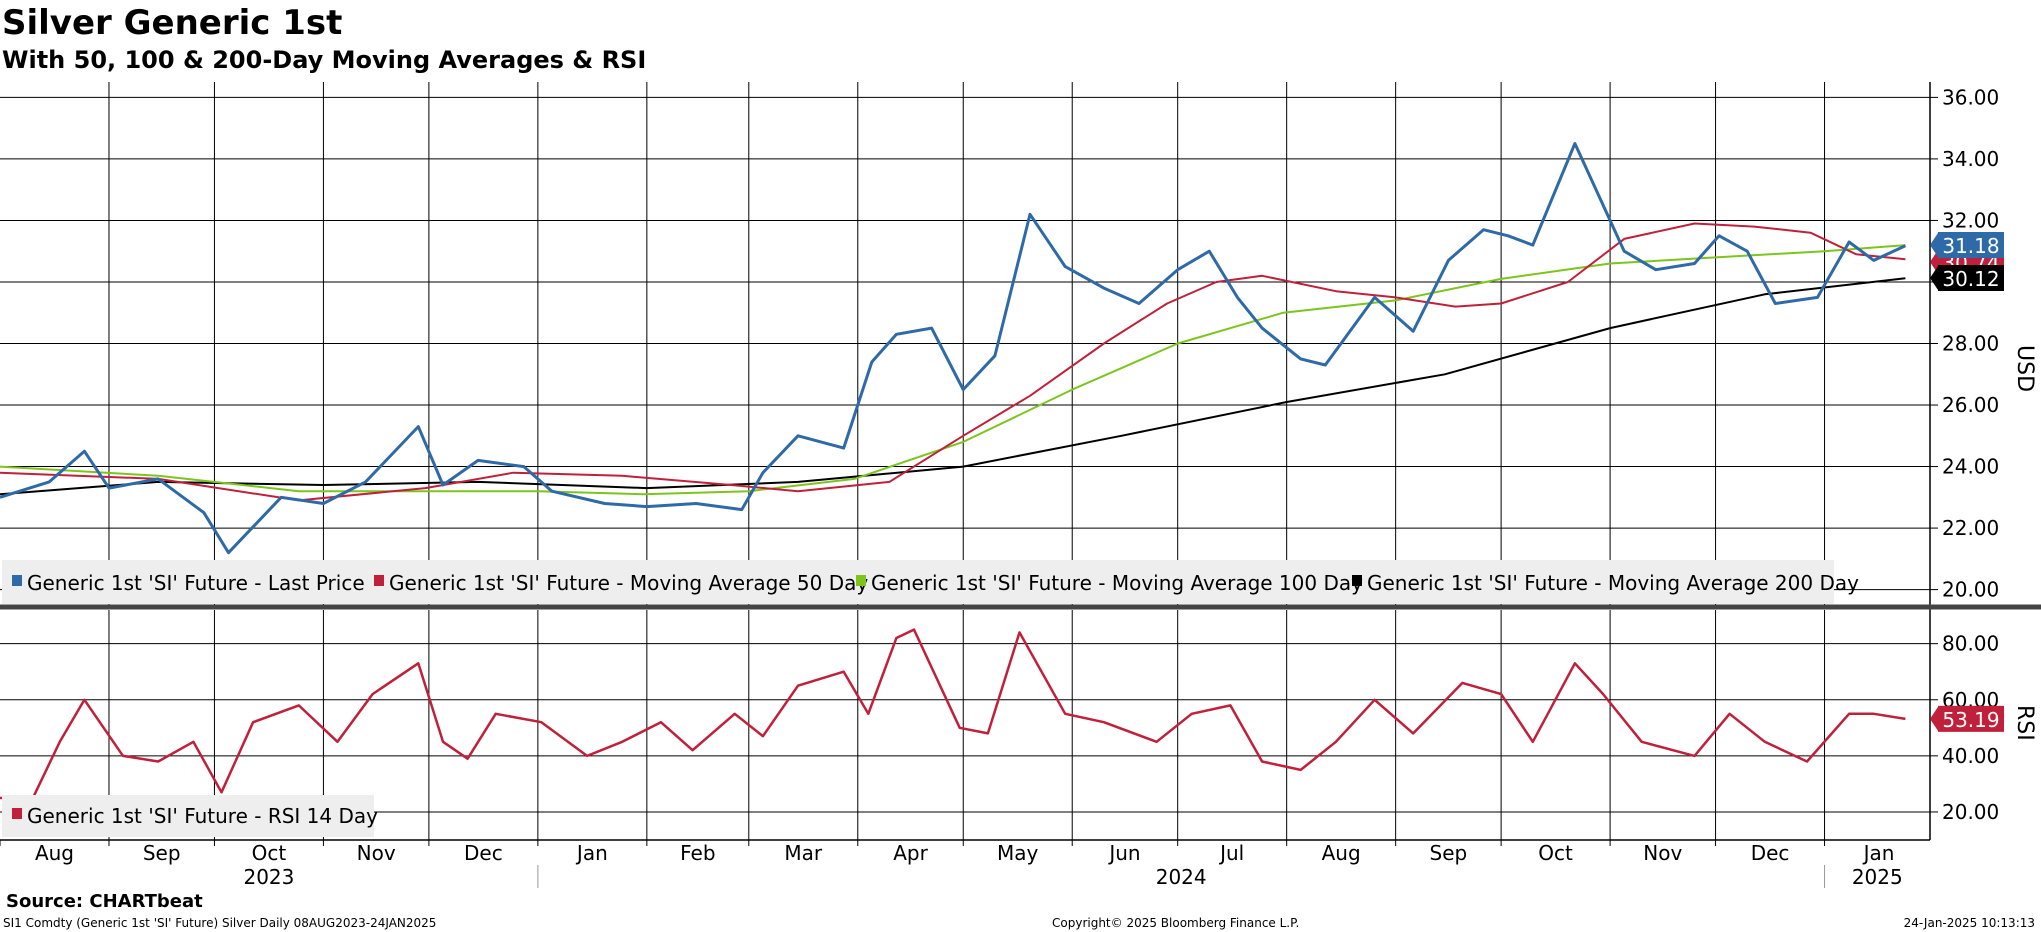 The height and width of the screenshot is (932, 2041). I want to click on source-label: Source: CHARTbeat, so click(104, 901).